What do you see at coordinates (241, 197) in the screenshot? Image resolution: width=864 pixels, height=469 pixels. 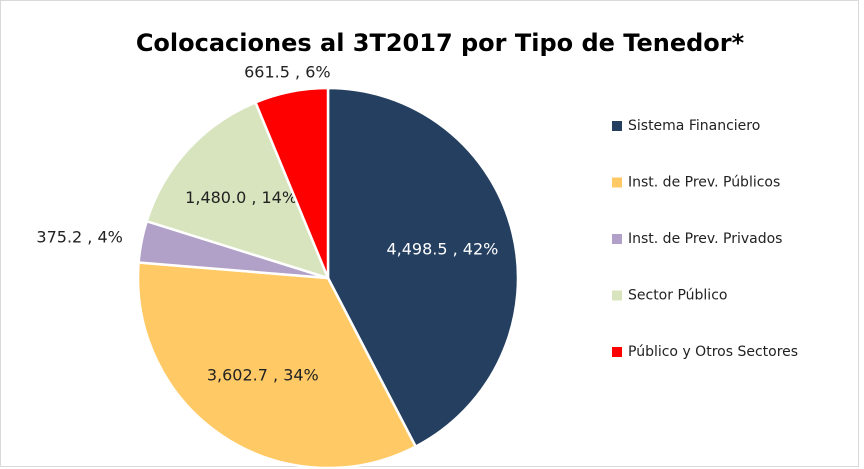 I see `data-label: 1,480.0 , 14%` at bounding box center [241, 197].